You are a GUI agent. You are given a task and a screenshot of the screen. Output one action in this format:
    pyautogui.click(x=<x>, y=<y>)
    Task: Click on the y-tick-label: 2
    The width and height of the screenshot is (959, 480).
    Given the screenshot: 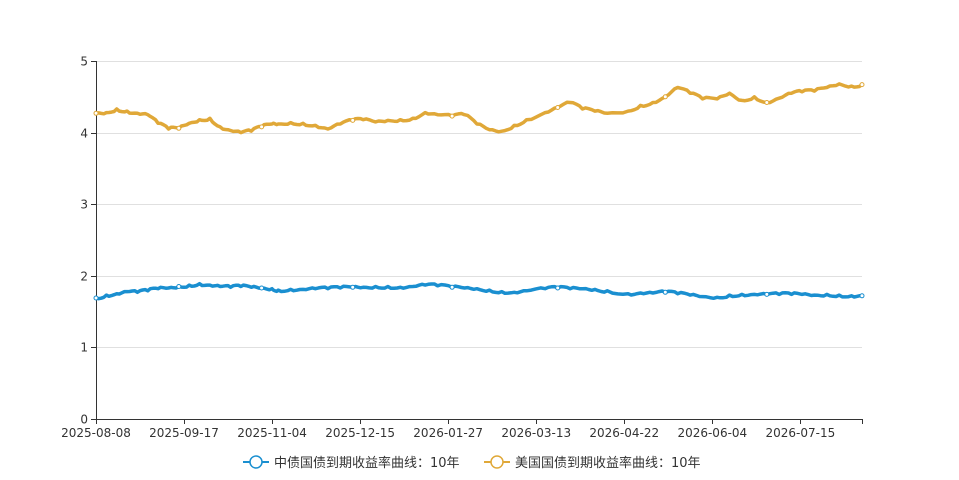 What is the action you would take?
    pyautogui.click(x=84, y=277)
    